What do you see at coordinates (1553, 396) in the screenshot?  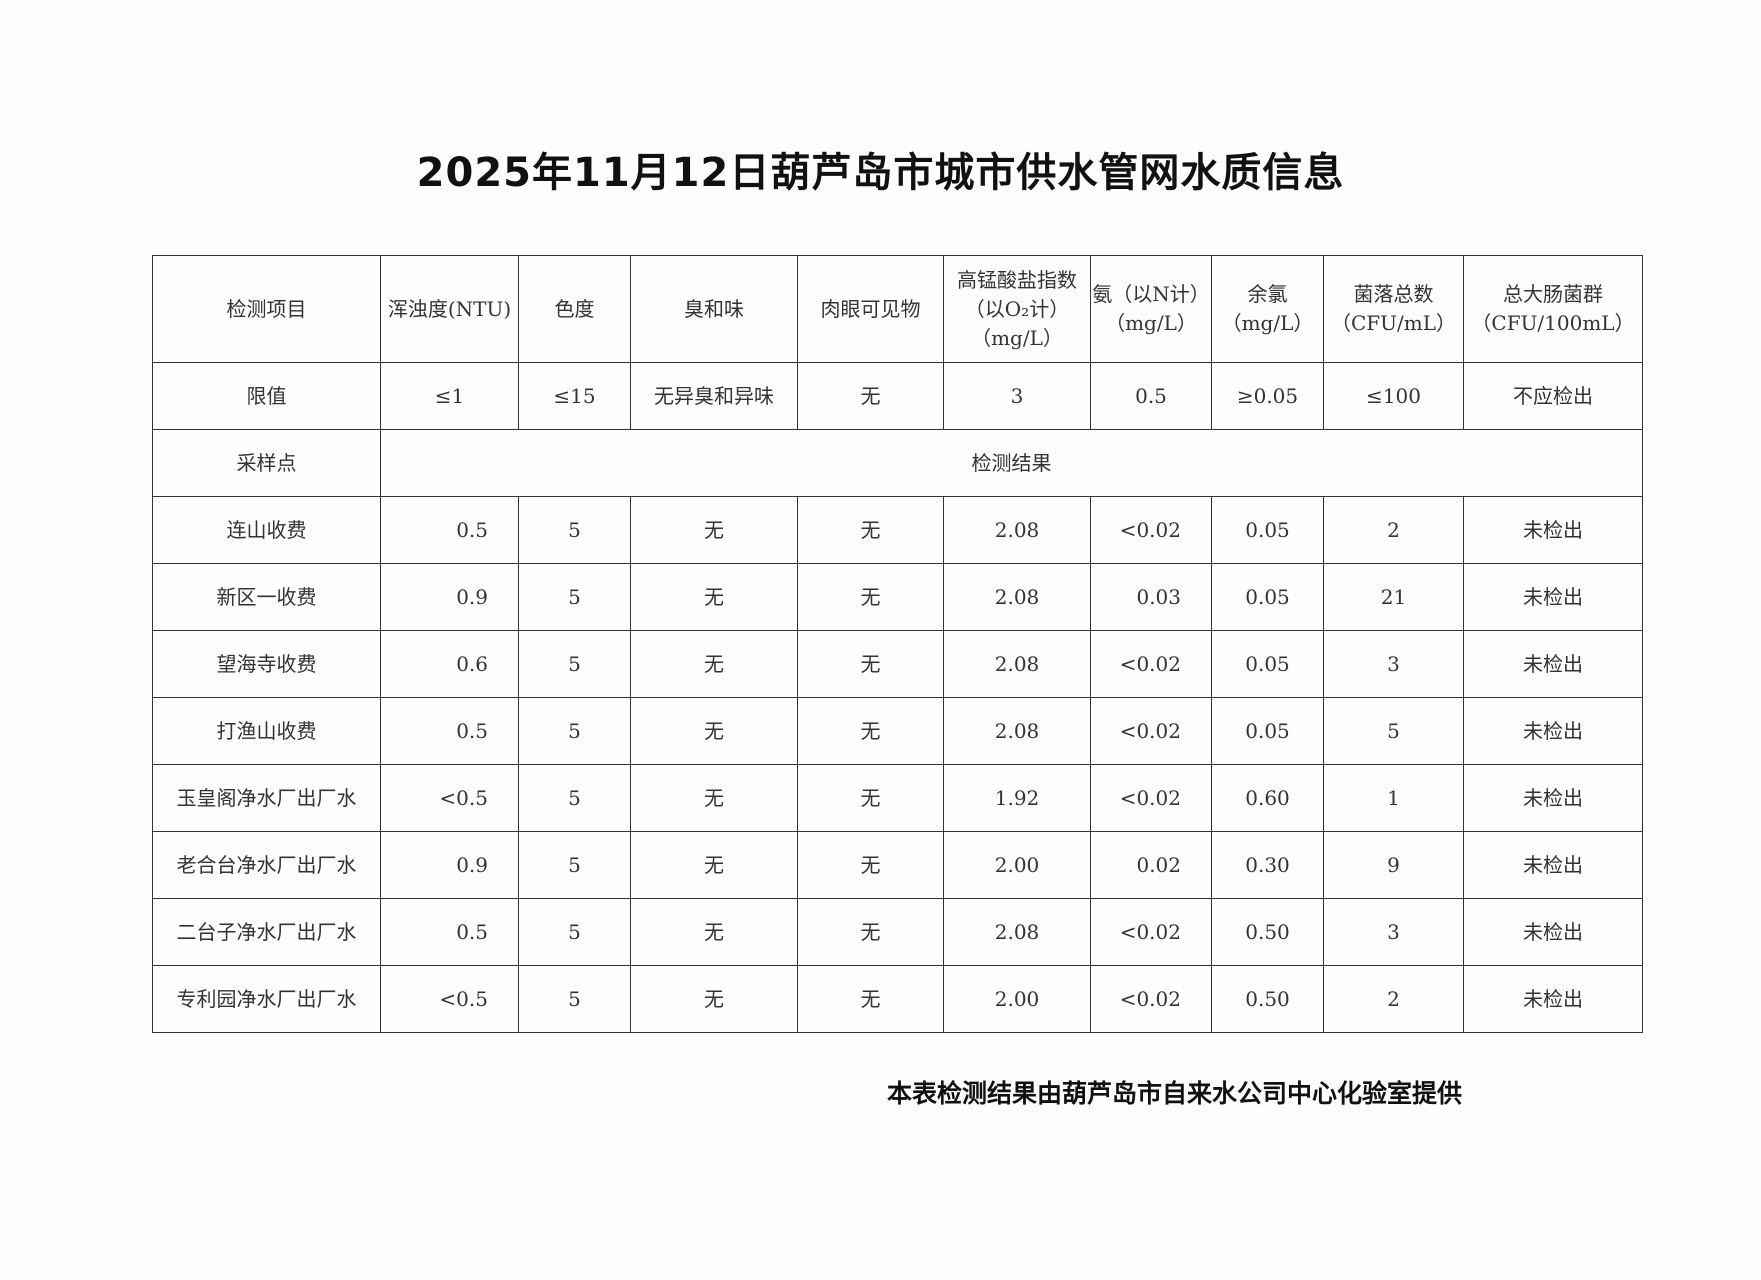 I see `limit-value: 不应检出` at bounding box center [1553, 396].